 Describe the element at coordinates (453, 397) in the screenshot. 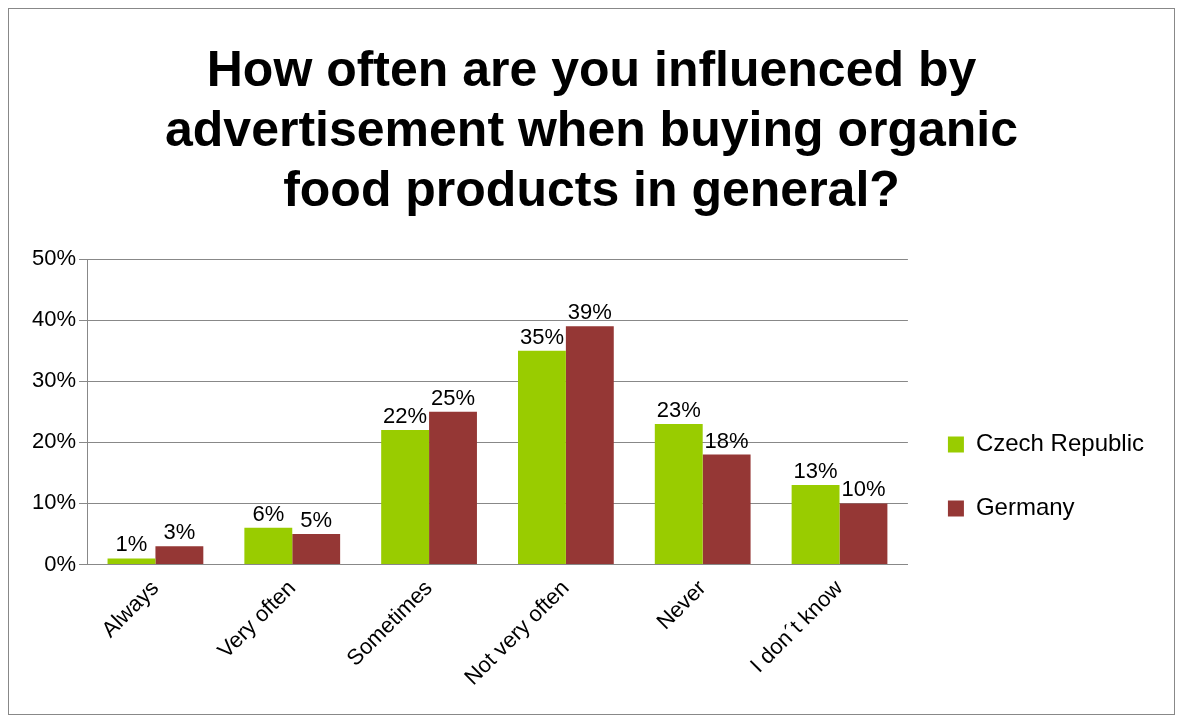

I see `data-label: 25%` at that location.